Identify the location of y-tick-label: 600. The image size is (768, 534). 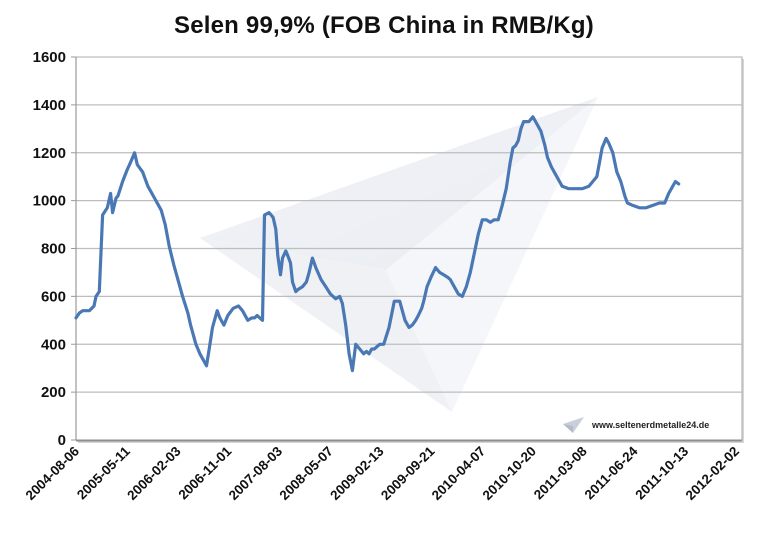
(53, 296).